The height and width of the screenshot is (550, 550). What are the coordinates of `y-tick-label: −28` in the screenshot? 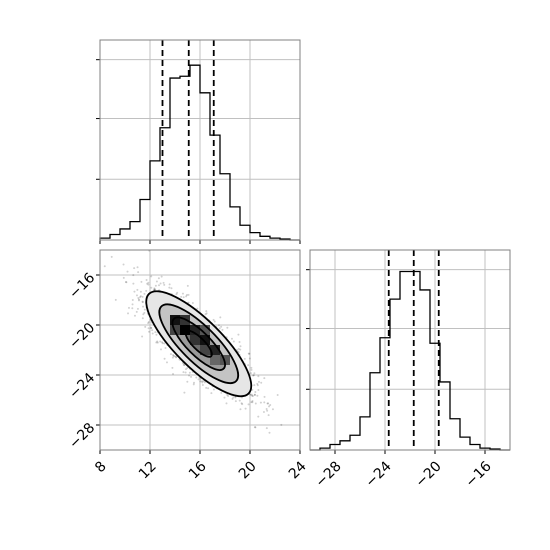 It's located at (82, 436).